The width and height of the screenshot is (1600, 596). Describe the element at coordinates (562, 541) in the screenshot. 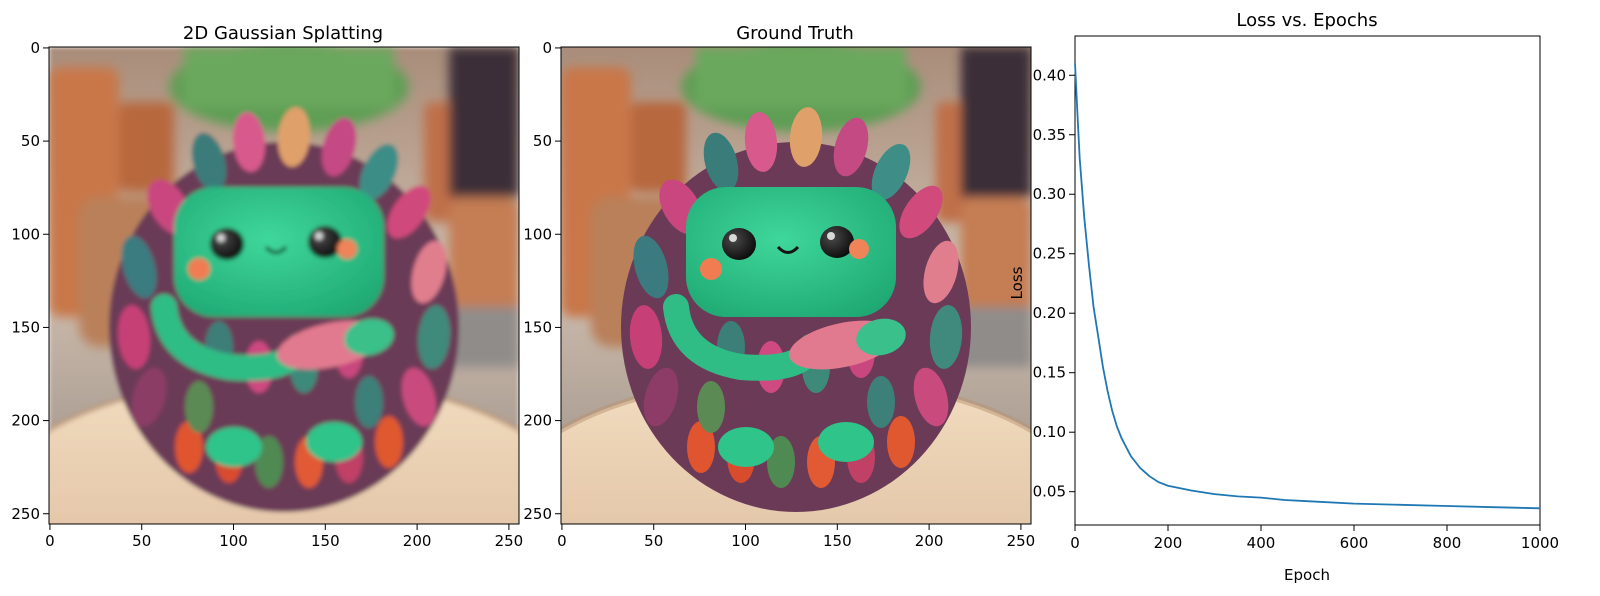

I see `middle-x-tick-label: 0` at that location.